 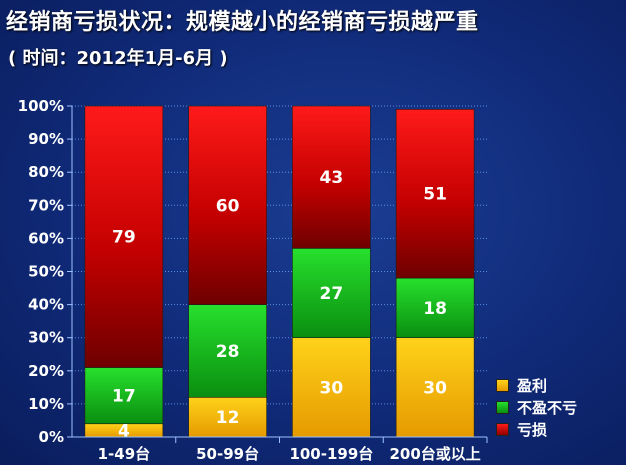 I want to click on legend-label-profit: 盈利, so click(x=532, y=385).